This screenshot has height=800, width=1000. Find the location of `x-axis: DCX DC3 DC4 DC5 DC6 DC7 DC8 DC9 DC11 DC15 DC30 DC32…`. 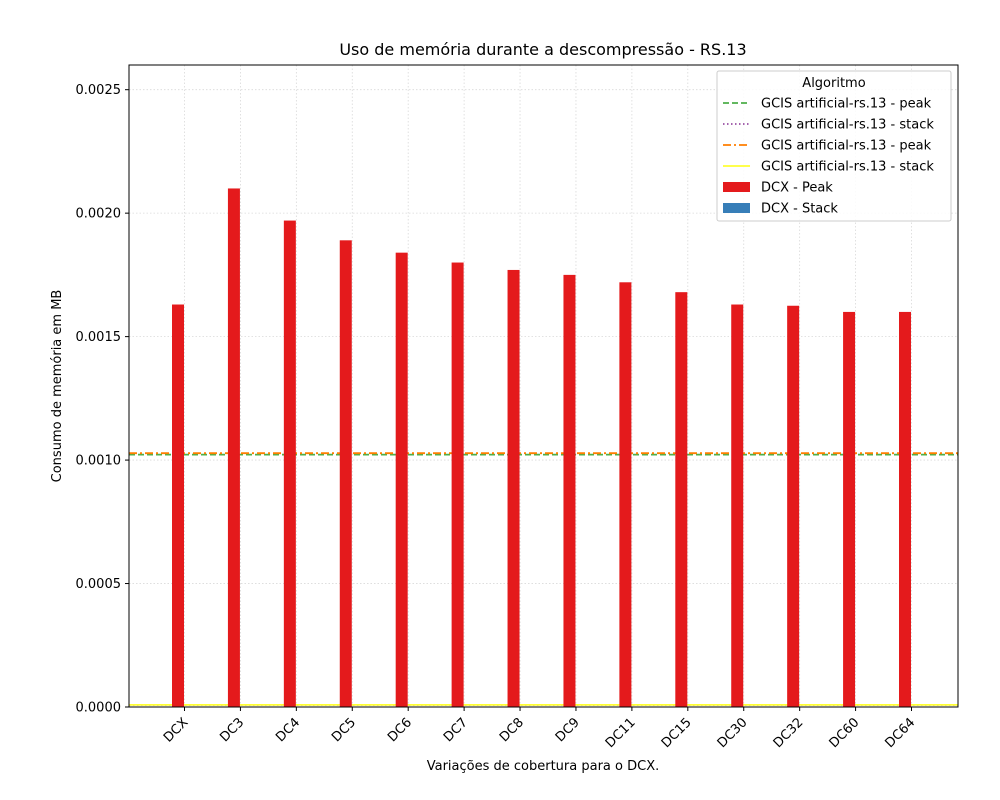

x-axis: DCX DC3 DC4 DC5 DC6 DC7 DC8 DC9 DC11 DC15 DC30 DC32… is located at coordinates (539, 729).